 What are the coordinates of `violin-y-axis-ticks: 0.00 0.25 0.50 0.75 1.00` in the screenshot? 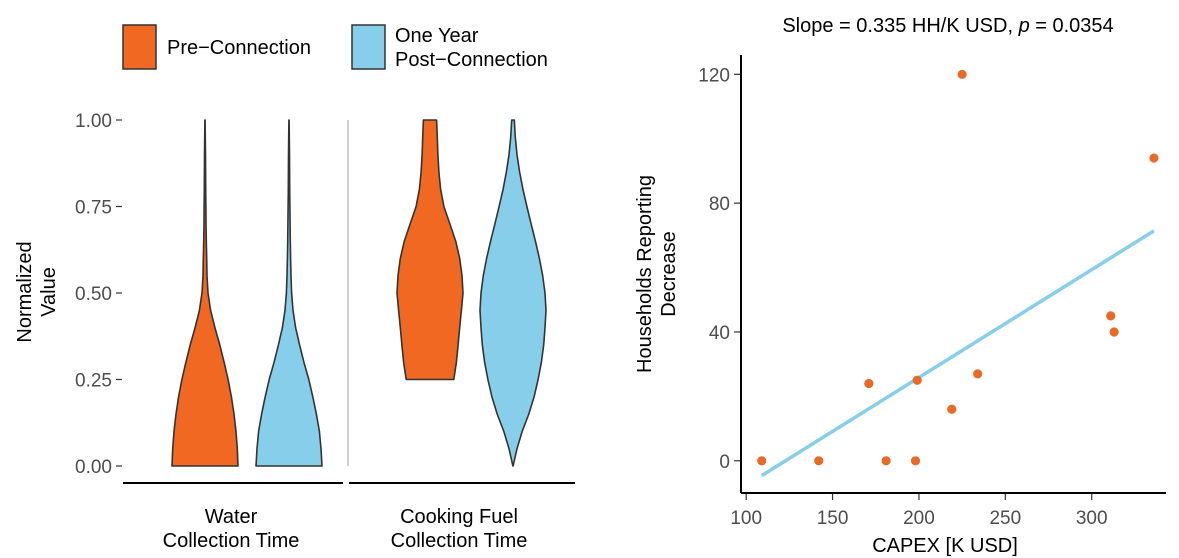 It's located at (98, 294).